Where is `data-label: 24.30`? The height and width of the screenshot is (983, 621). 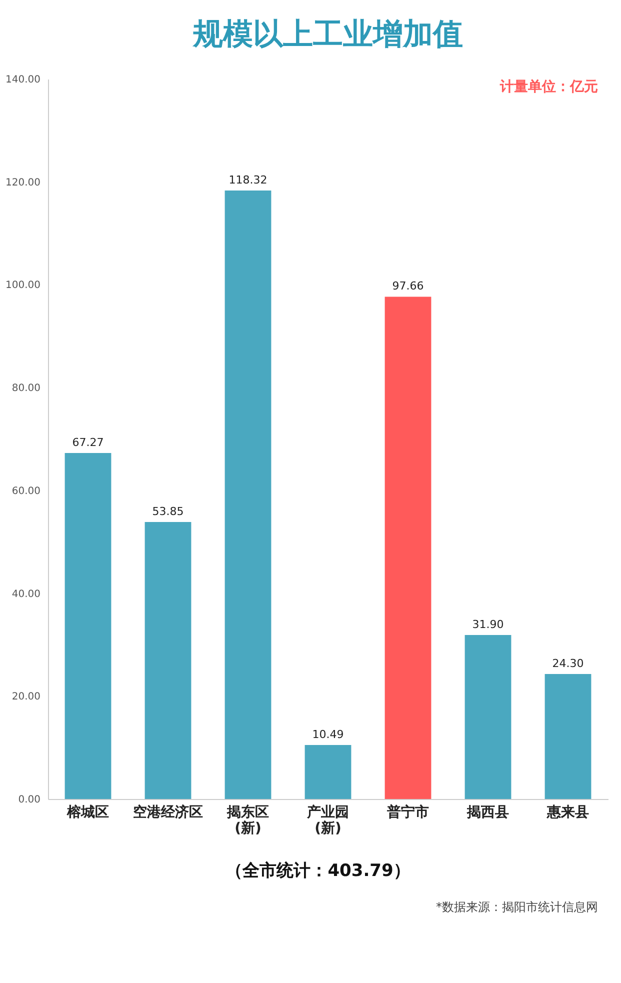
data-label: 24.30 is located at coordinates (568, 663).